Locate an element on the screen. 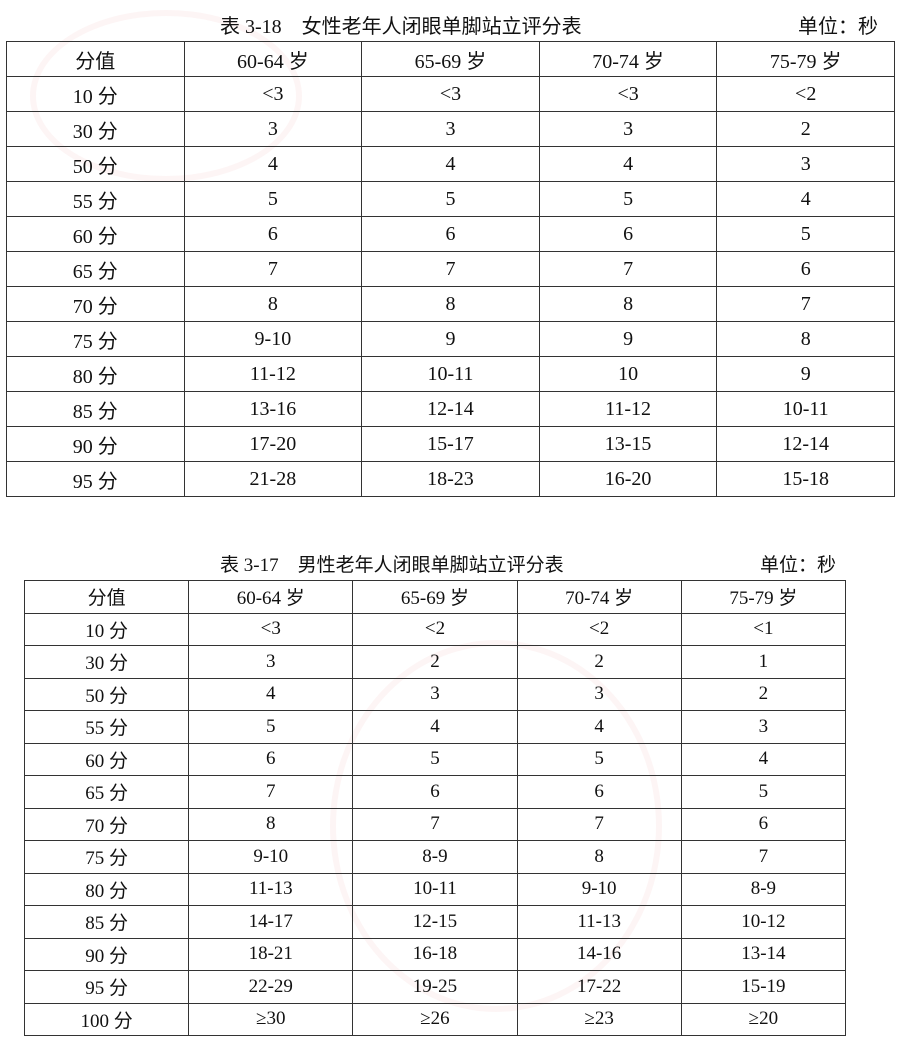  score-cell: 50 分 is located at coordinates (106, 694).